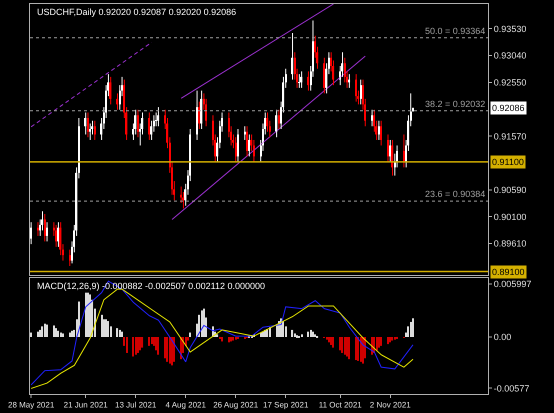 The image size is (554, 413). What do you see at coordinates (510, 190) in the screenshot?
I see `y-tick-label: 0.90590` at bounding box center [510, 190].